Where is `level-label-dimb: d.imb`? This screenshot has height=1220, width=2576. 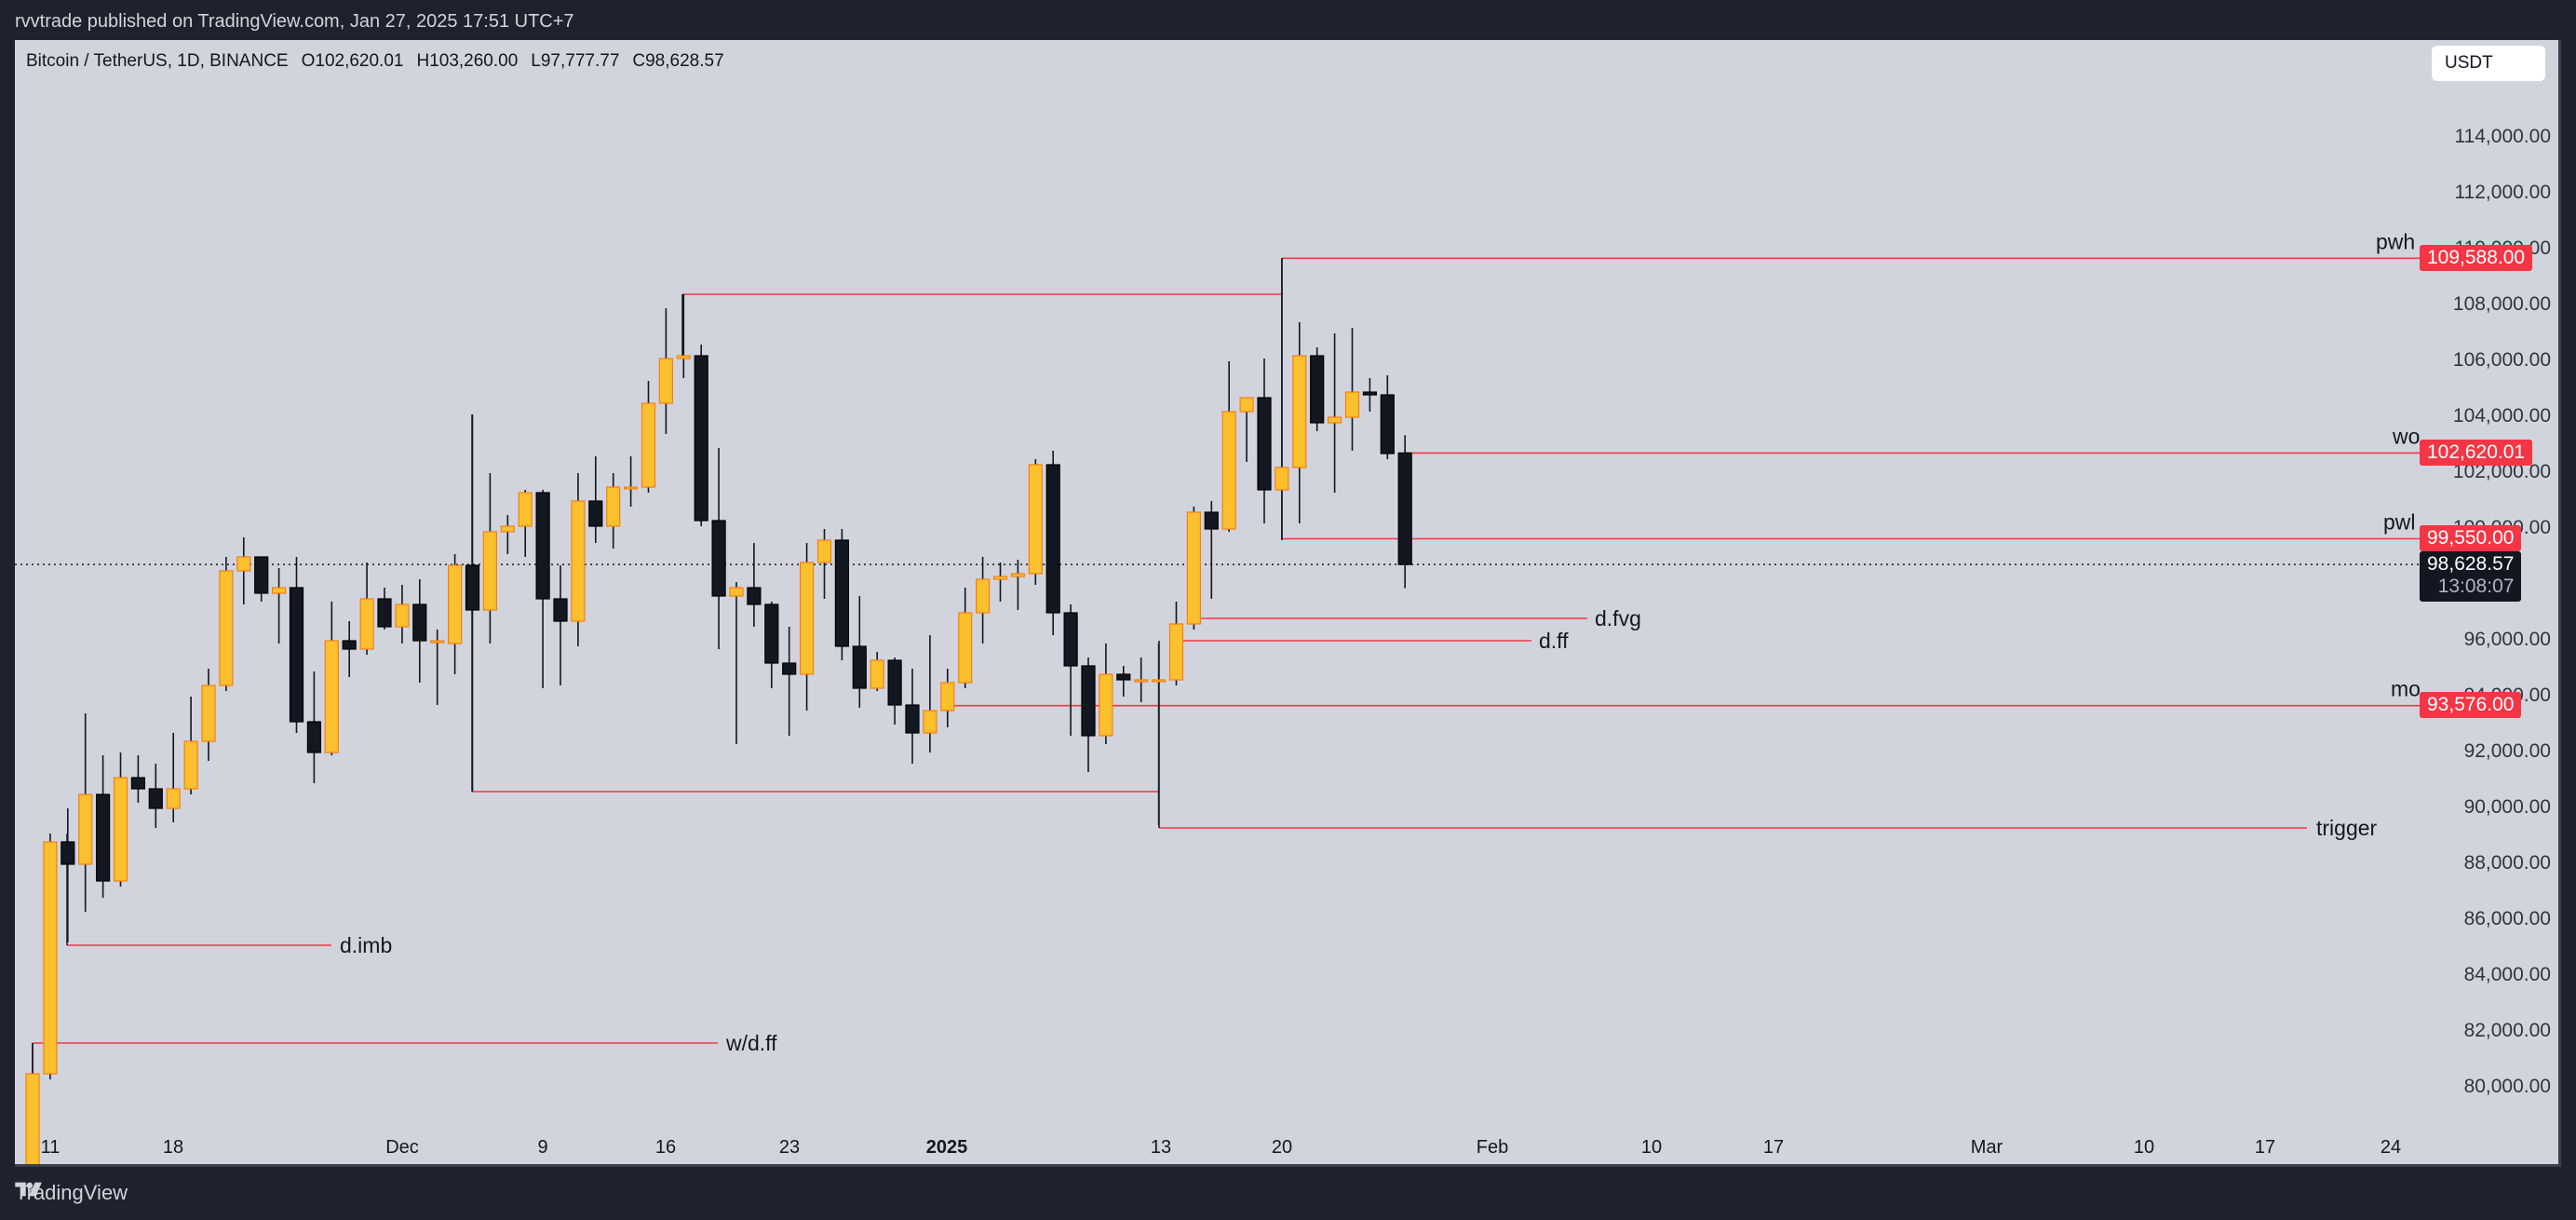 level-label-dimb: d.imb is located at coordinates (366, 945).